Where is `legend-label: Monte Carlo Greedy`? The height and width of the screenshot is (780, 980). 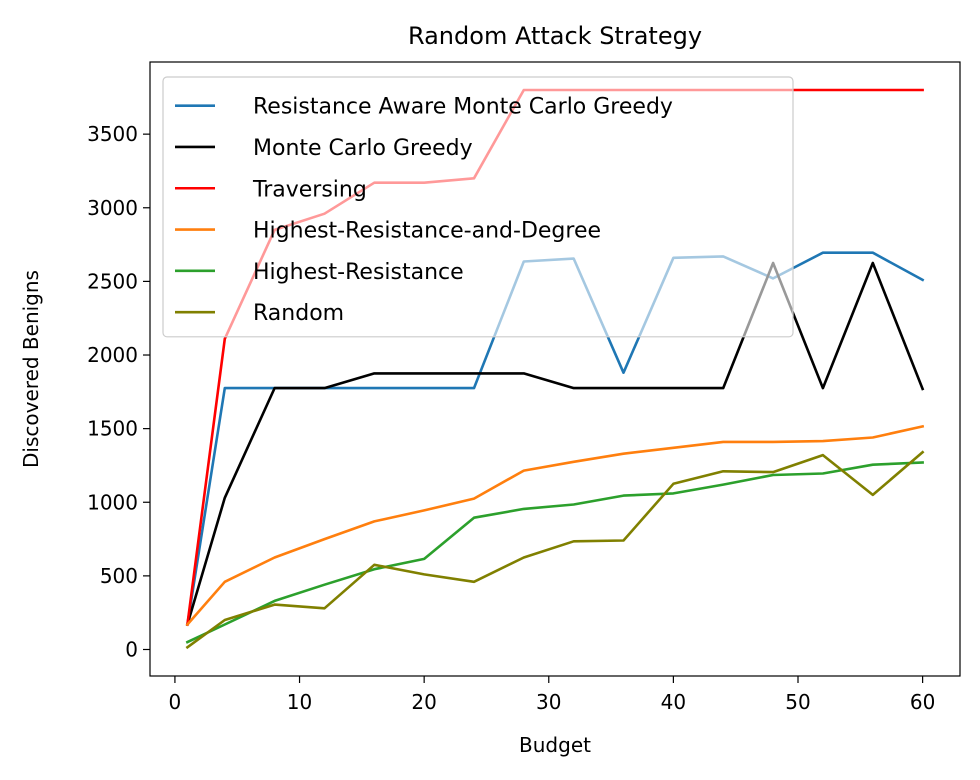
legend-label: Monte Carlo Greedy is located at coordinates (363, 148).